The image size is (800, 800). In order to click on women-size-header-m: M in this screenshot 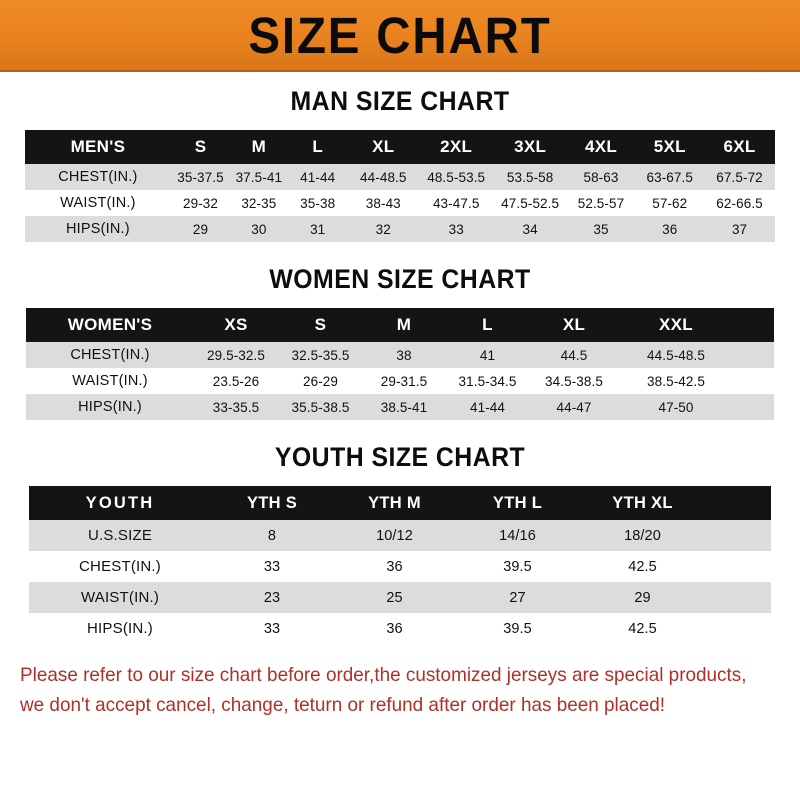, I will do `click(404, 324)`.